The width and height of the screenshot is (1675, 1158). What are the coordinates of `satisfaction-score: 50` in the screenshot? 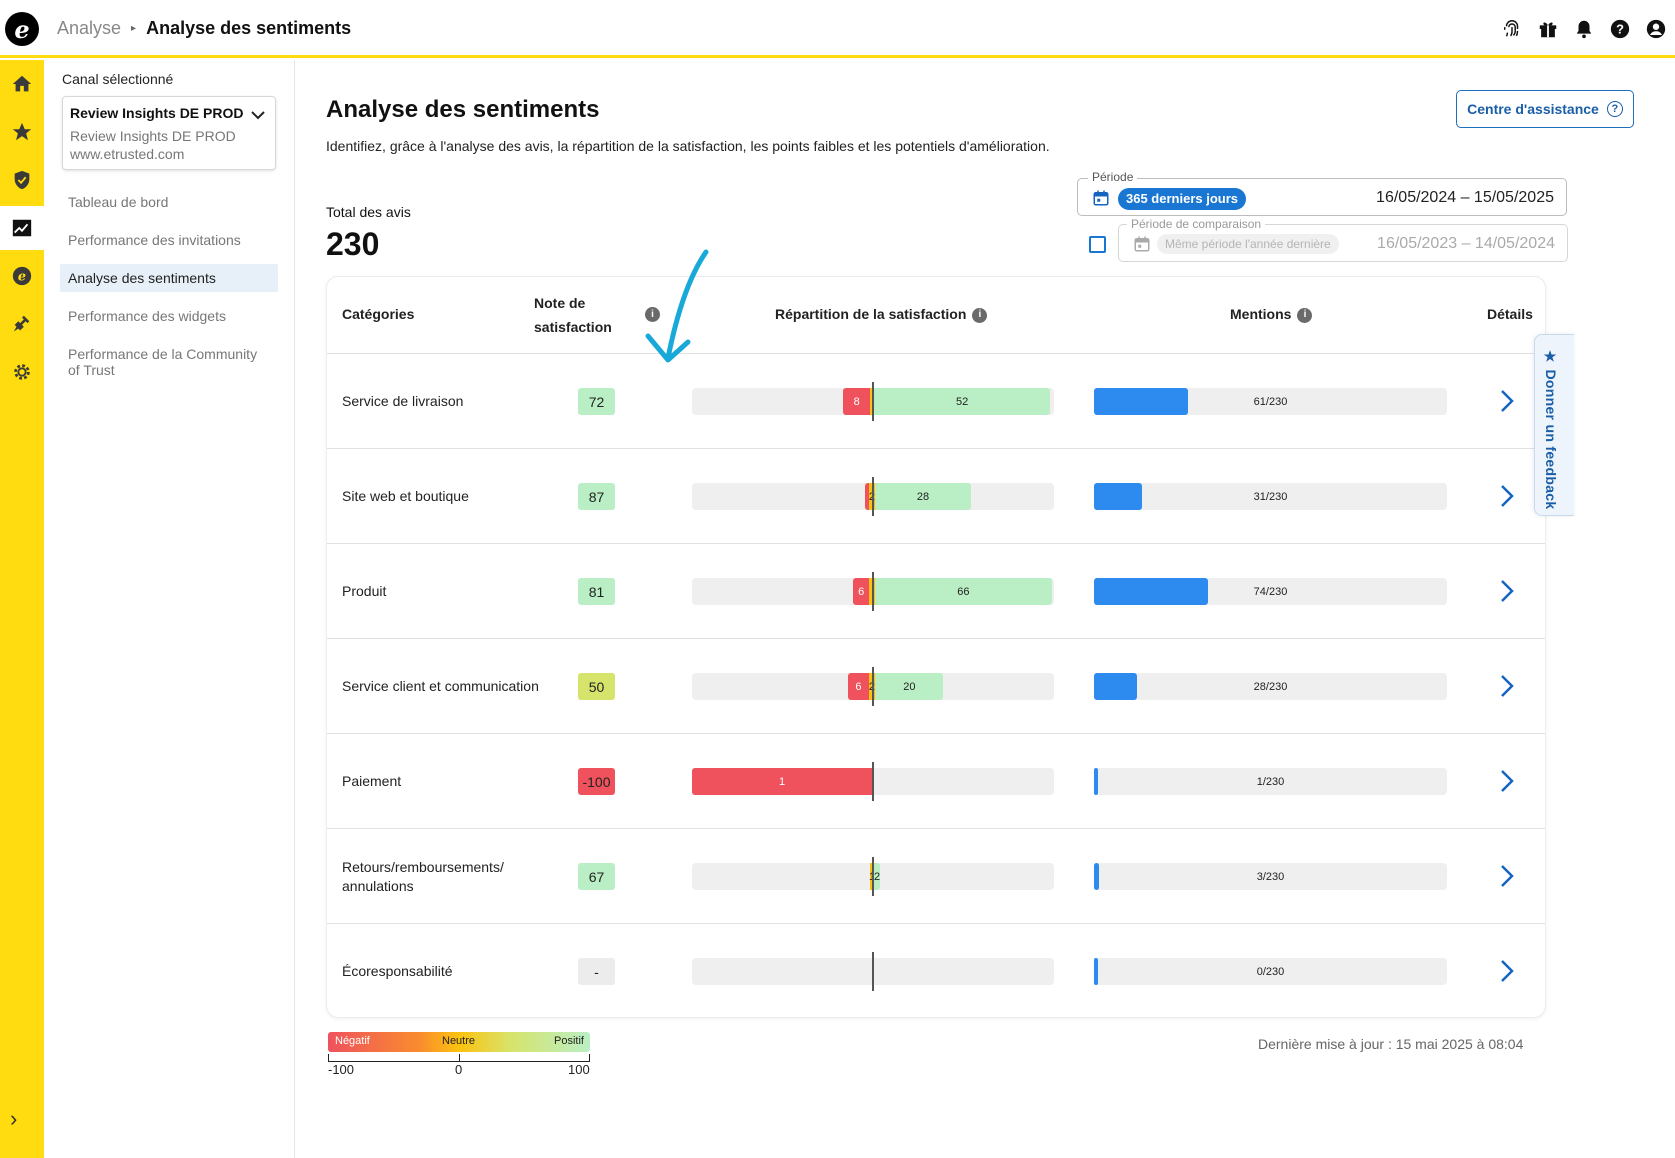 It's located at (596, 686).